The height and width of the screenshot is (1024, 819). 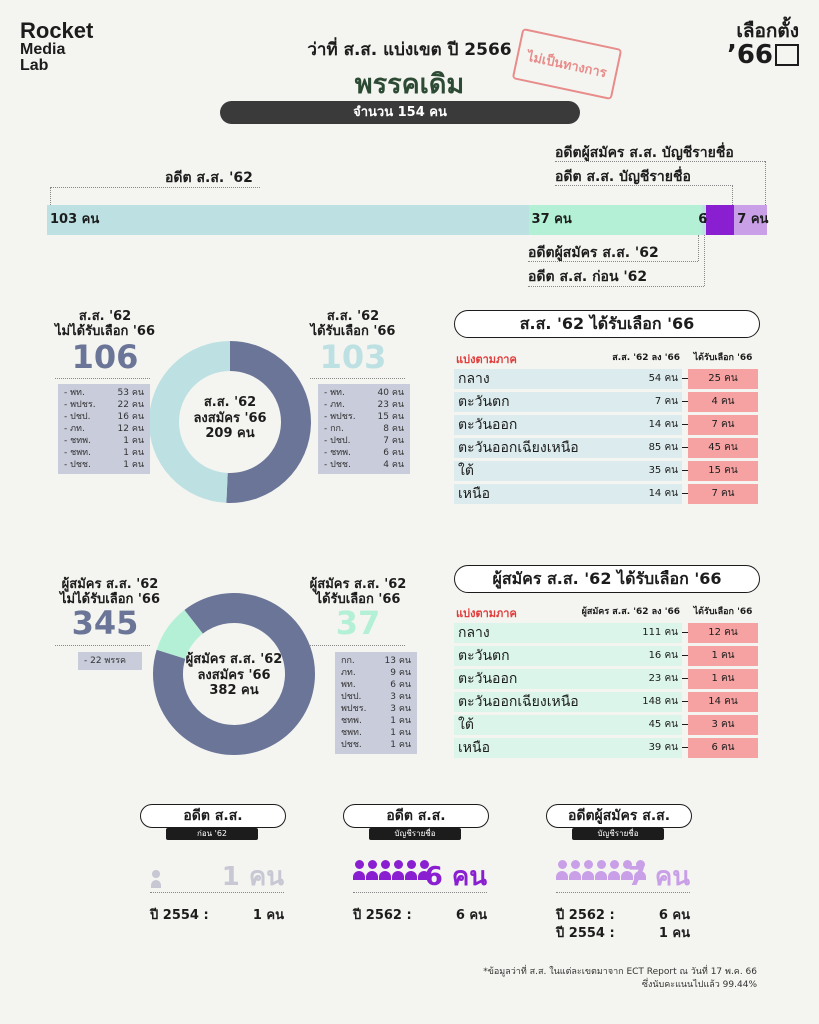 I want to click on table-to: 4 คน, so click(x=723, y=402).